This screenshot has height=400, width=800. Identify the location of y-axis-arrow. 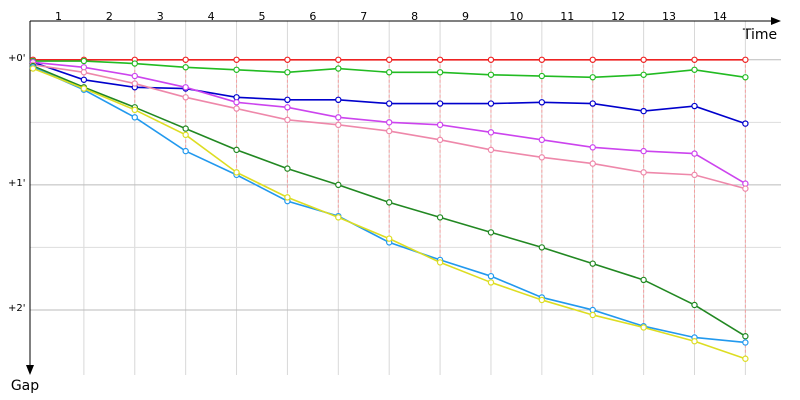
(30, 370).